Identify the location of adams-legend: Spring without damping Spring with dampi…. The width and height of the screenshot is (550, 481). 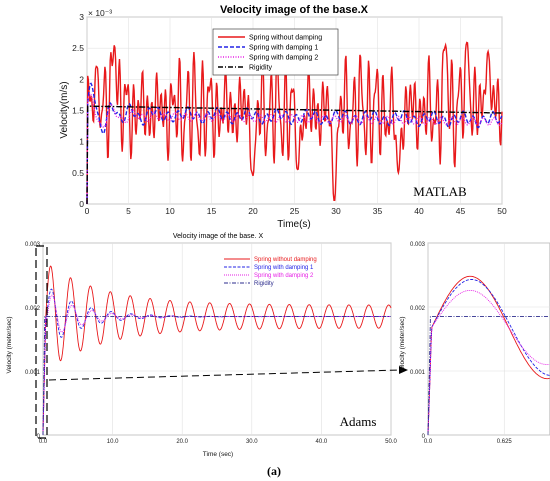
(270, 272).